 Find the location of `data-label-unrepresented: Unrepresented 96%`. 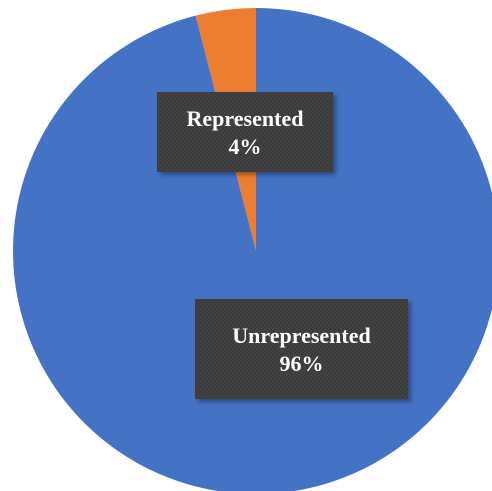

data-label-unrepresented: Unrepresented 96% is located at coordinates (301, 349).